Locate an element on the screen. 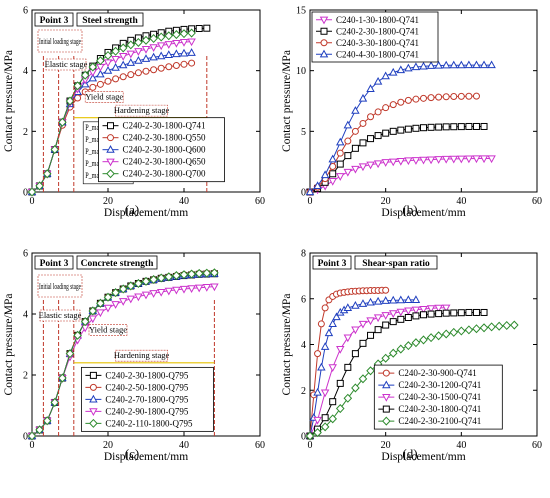 Image resolution: width=550 pixels, height=498 pixels. y-tick-label: 6 is located at coordinates (25, 11).